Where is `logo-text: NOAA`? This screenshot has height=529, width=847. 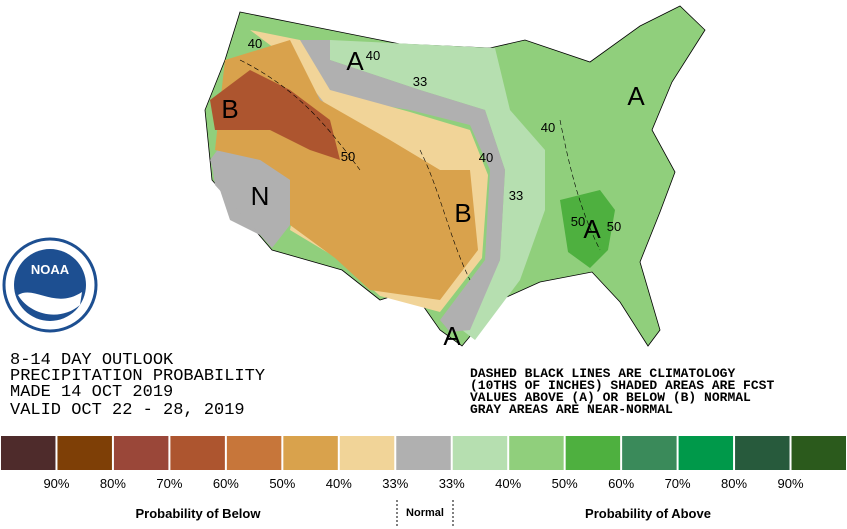 logo-text: NOAA is located at coordinates (50, 269).